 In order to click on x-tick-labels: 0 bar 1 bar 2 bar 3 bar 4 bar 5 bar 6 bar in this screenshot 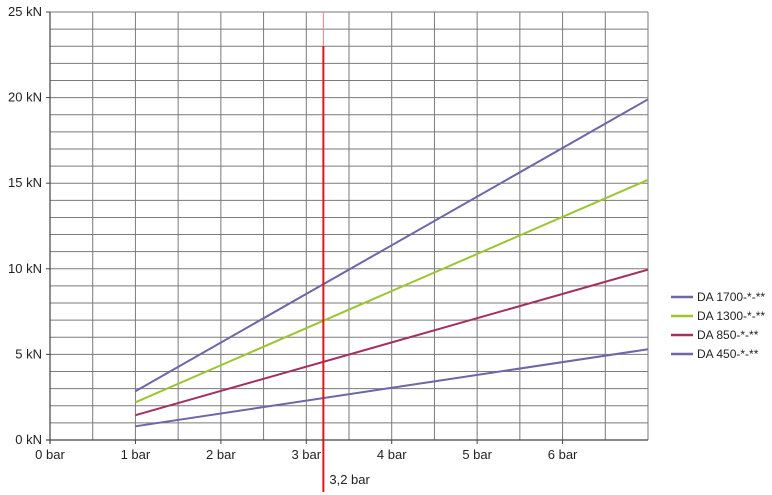, I will do `click(306, 451)`.